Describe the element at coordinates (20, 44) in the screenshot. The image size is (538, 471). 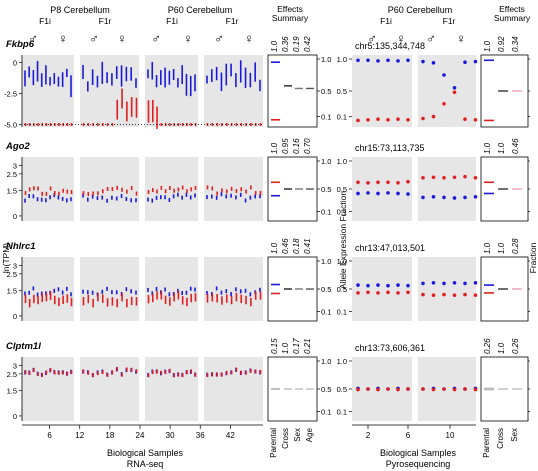
I see `gene-label: Fkbp6` at that location.